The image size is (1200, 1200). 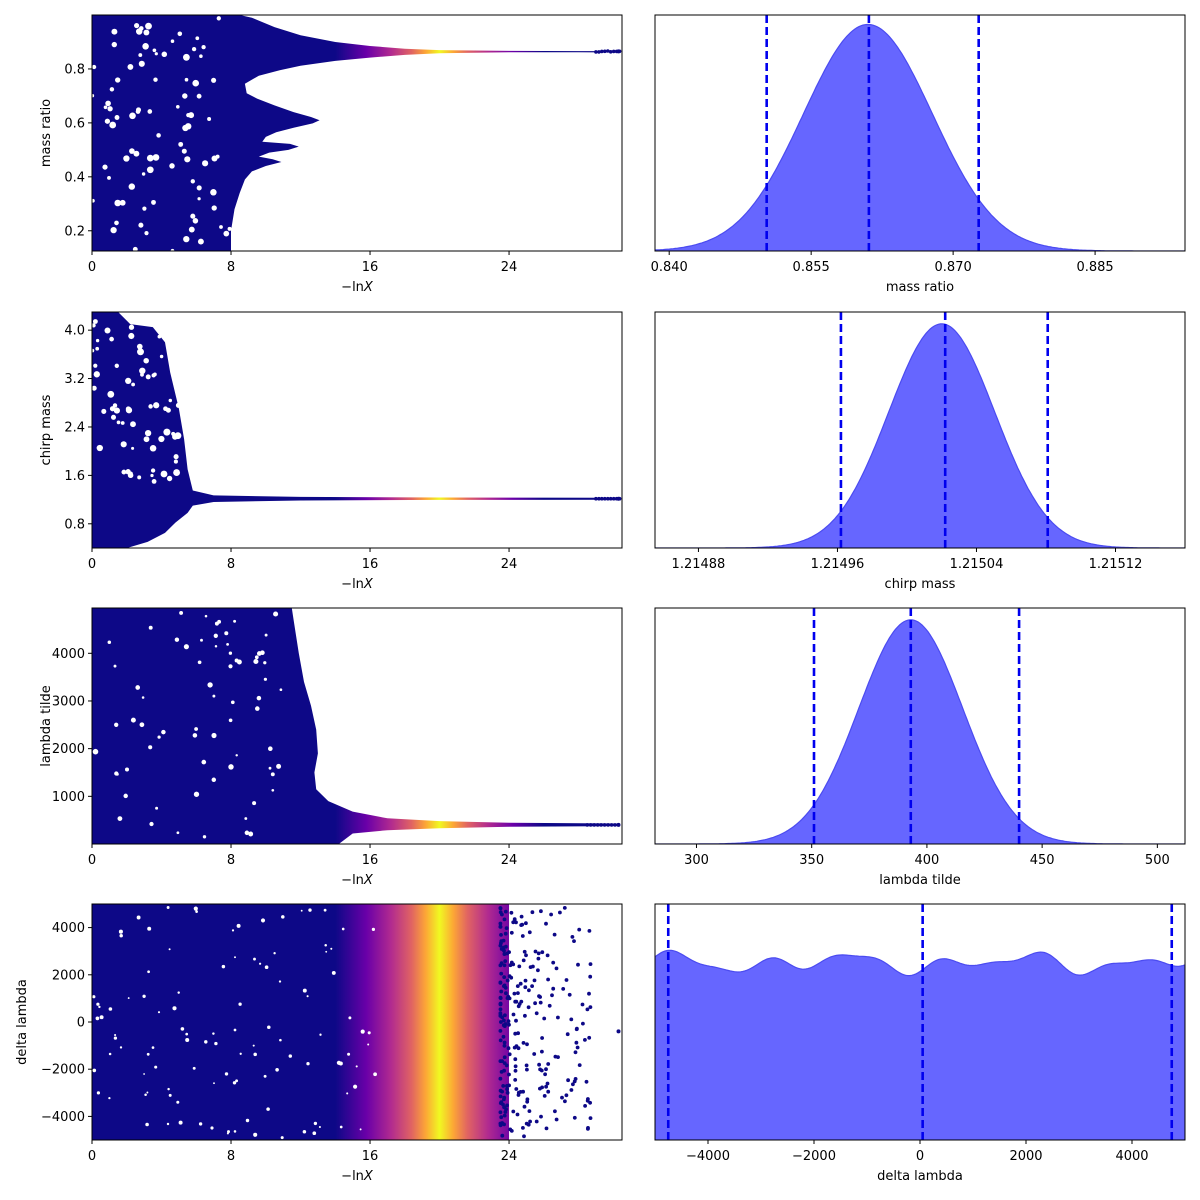 I want to click on x-tick-label: 2000, so click(x=1025, y=1156).